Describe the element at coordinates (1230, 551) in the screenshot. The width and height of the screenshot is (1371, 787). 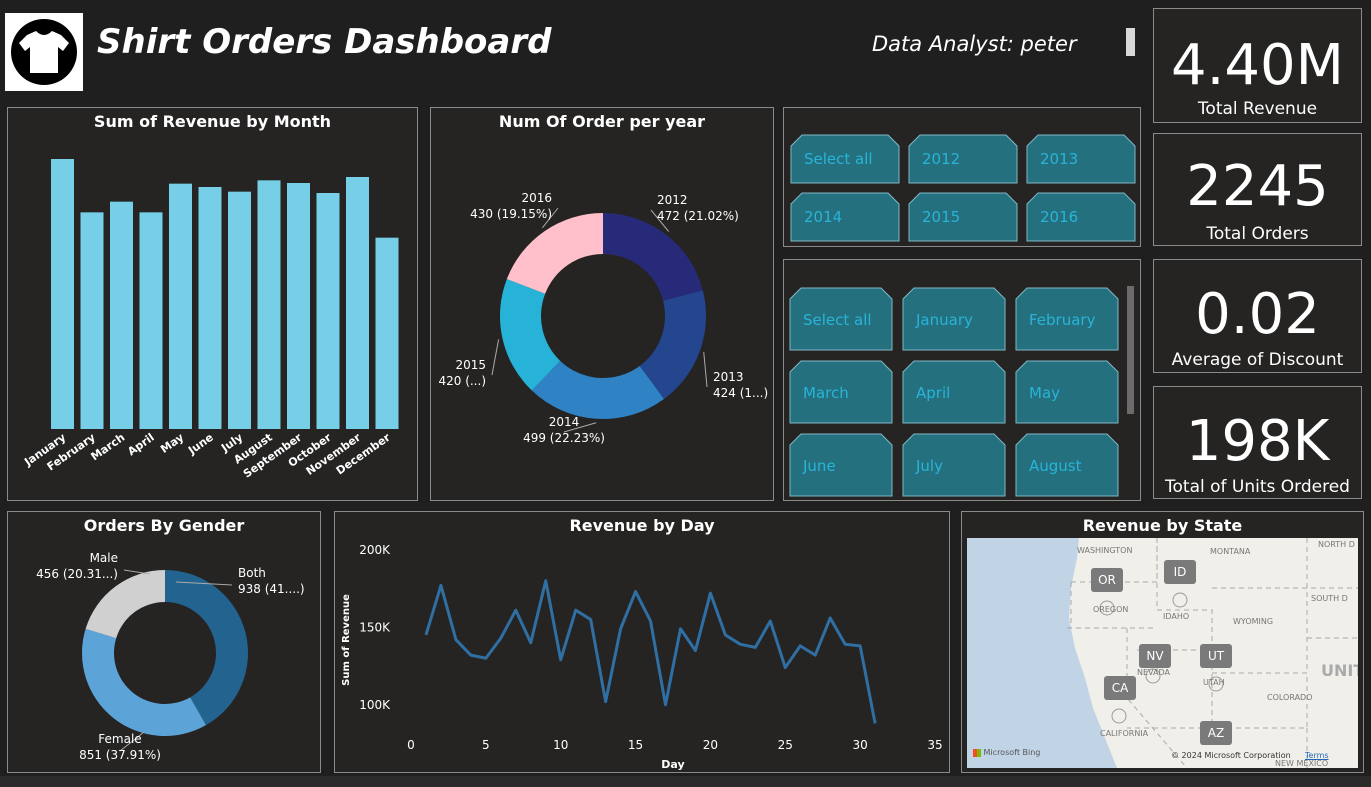
I see `map-label: MONTANA` at that location.